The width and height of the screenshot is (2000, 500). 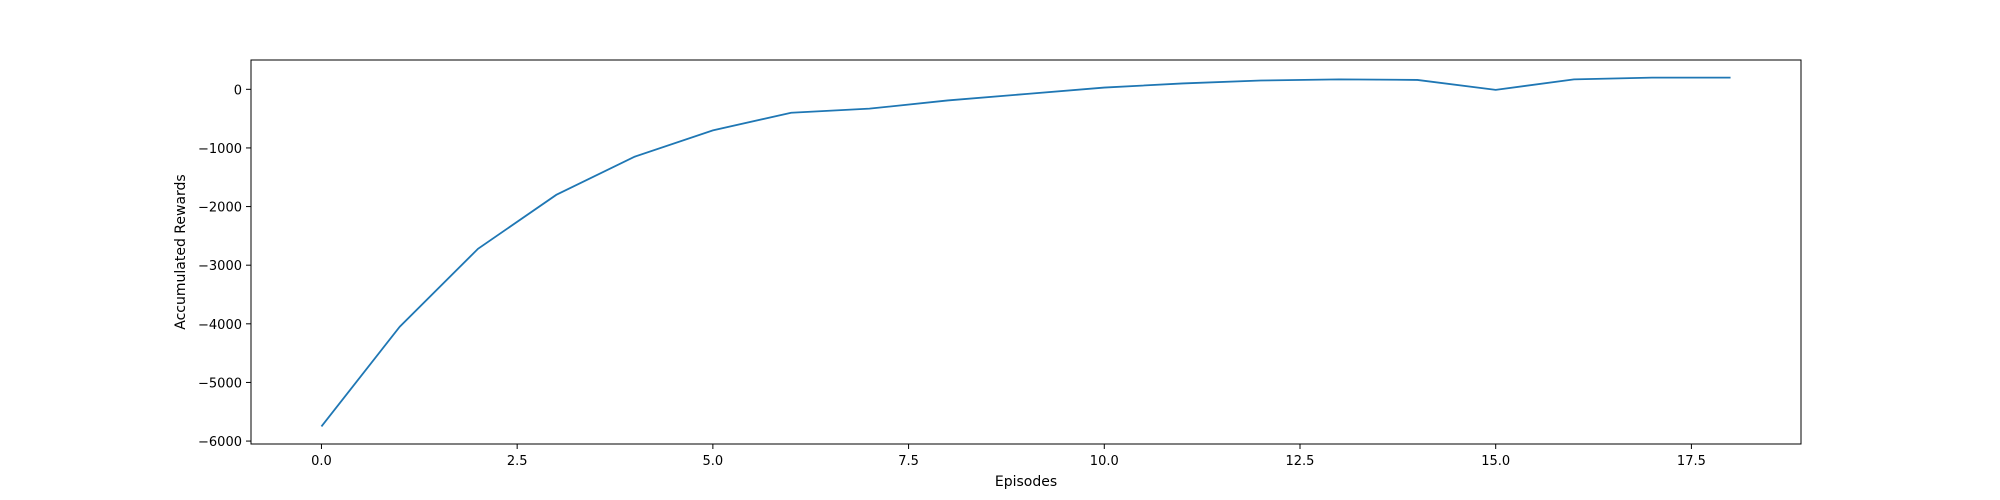 I want to click on y-tick-label: −6000, so click(x=220, y=442).